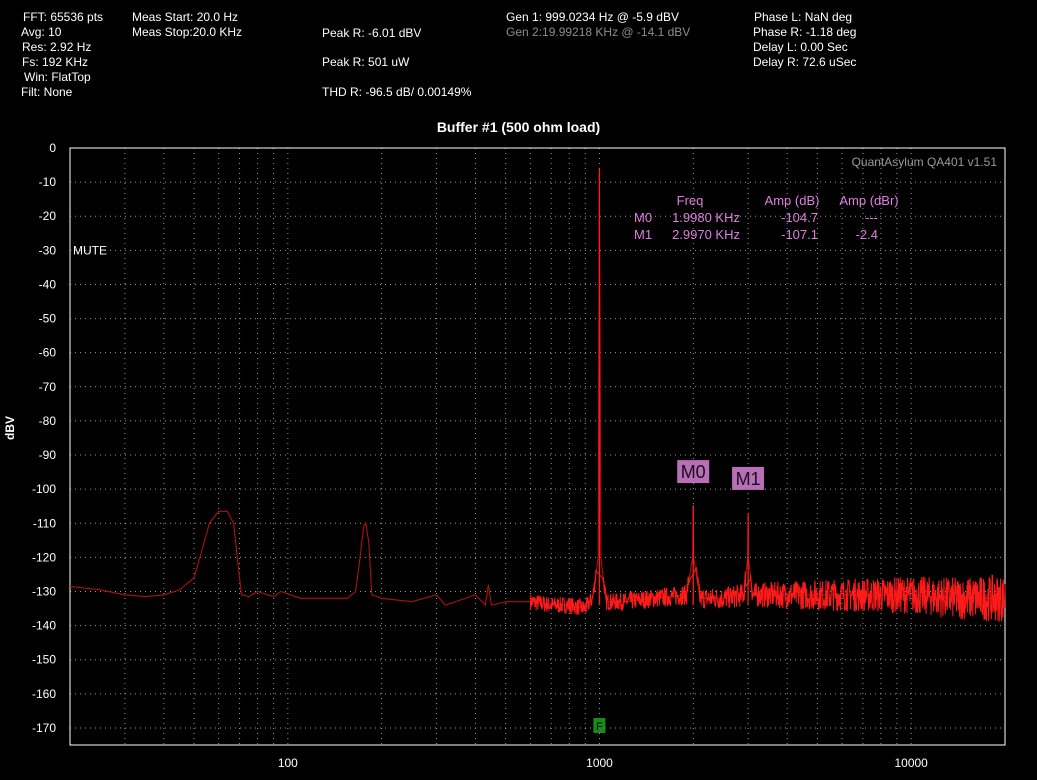 The height and width of the screenshot is (780, 1037). Describe the element at coordinates (44, 660) in the screenshot. I see `y-tick-label: -150` at that location.